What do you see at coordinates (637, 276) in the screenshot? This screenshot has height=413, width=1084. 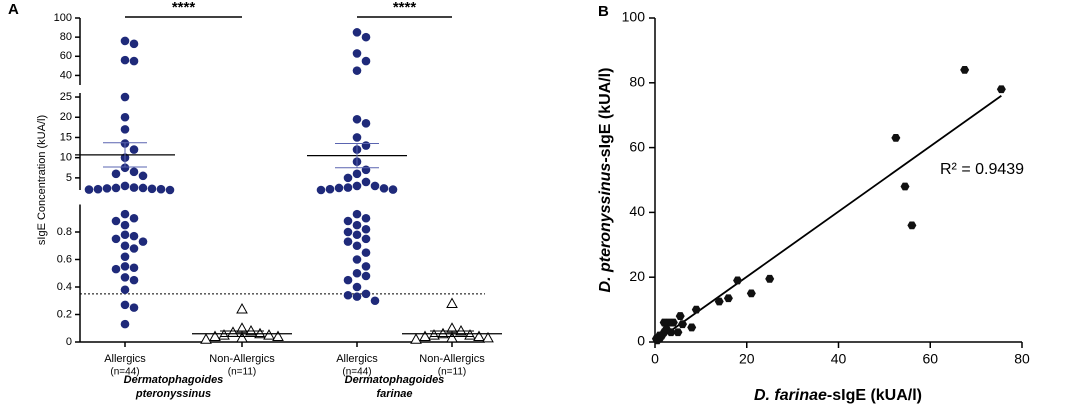 I see `y-tick-label: 20` at bounding box center [637, 276].